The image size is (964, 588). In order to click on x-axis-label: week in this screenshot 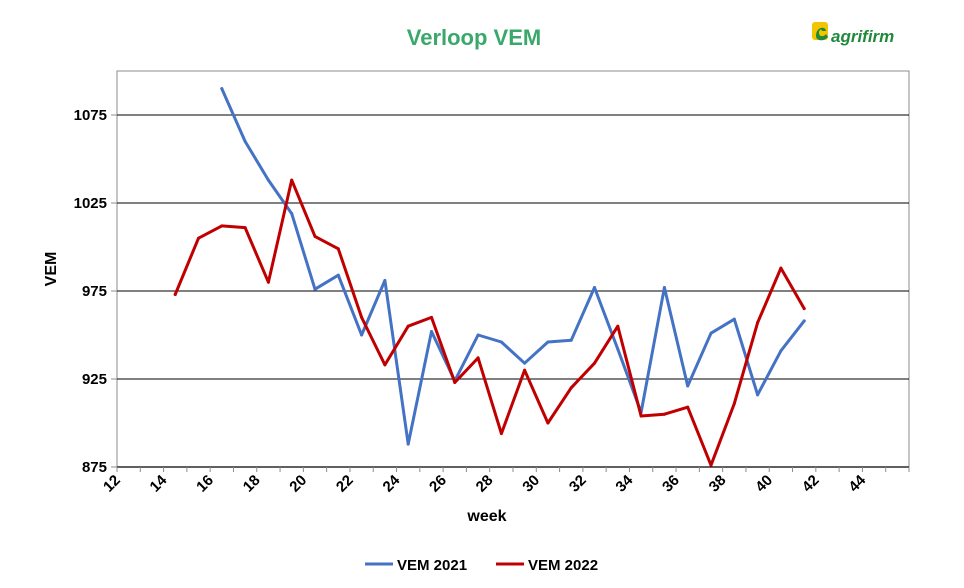, I will do `click(486, 516)`.